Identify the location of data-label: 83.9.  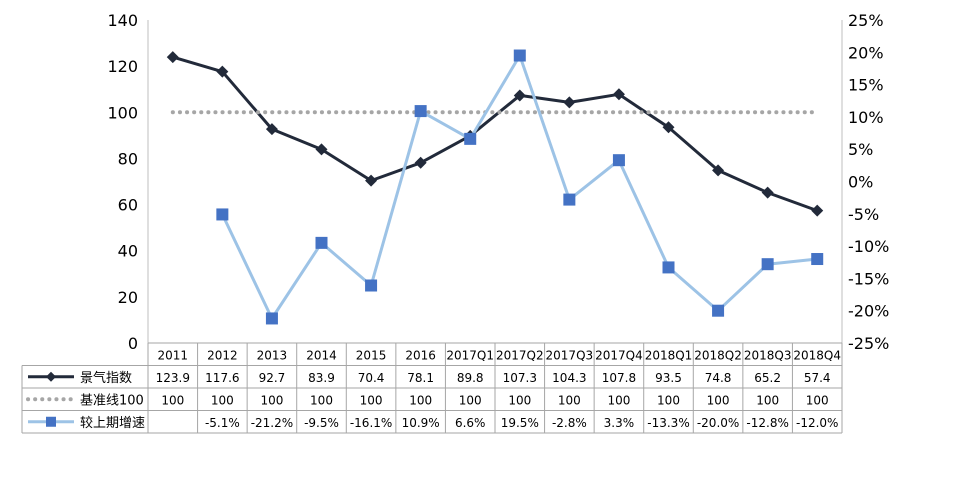
(321, 378).